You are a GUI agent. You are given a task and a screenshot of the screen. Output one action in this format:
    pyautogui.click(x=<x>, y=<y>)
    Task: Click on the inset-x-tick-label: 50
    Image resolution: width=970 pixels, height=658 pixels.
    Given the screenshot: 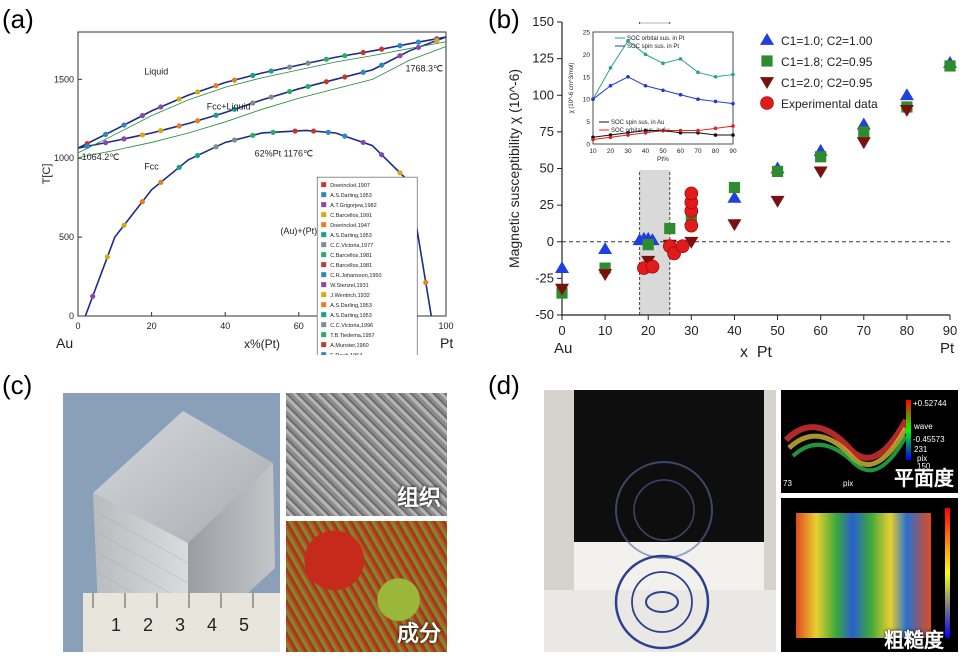 What is the action you would take?
    pyautogui.click(x=663, y=151)
    